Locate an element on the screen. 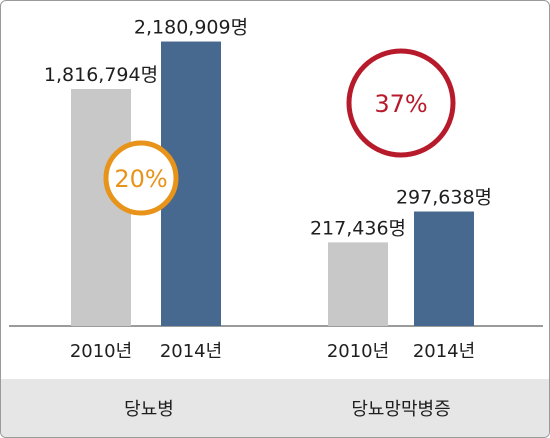  group-label-retinopathy: 당뇨망막병증 is located at coordinates (400, 409).